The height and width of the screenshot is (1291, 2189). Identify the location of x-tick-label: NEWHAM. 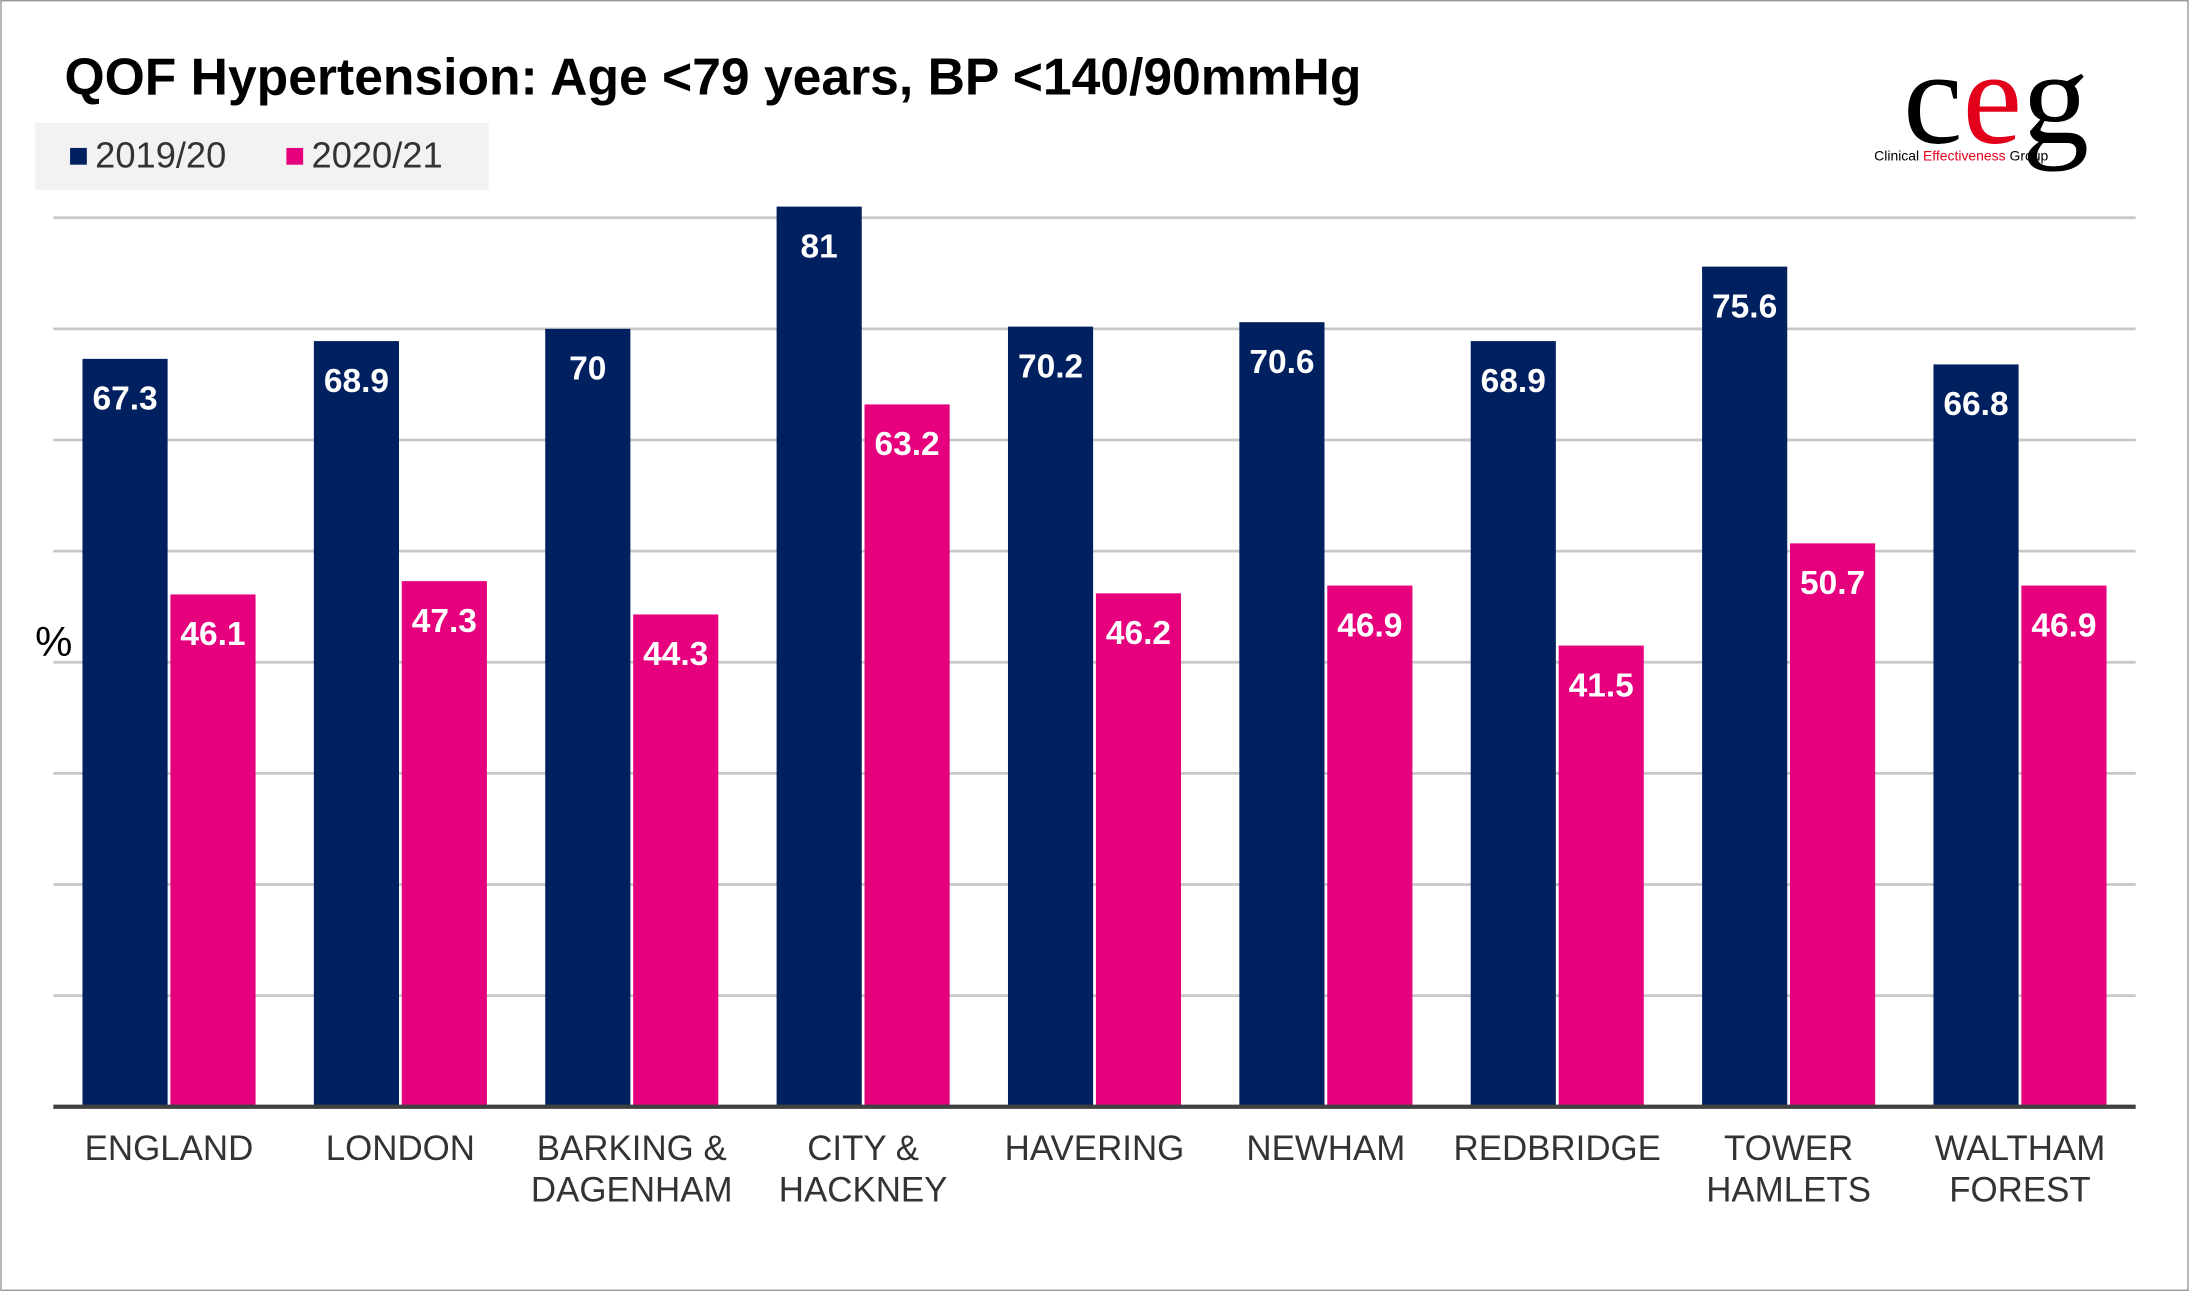
(1326, 1149).